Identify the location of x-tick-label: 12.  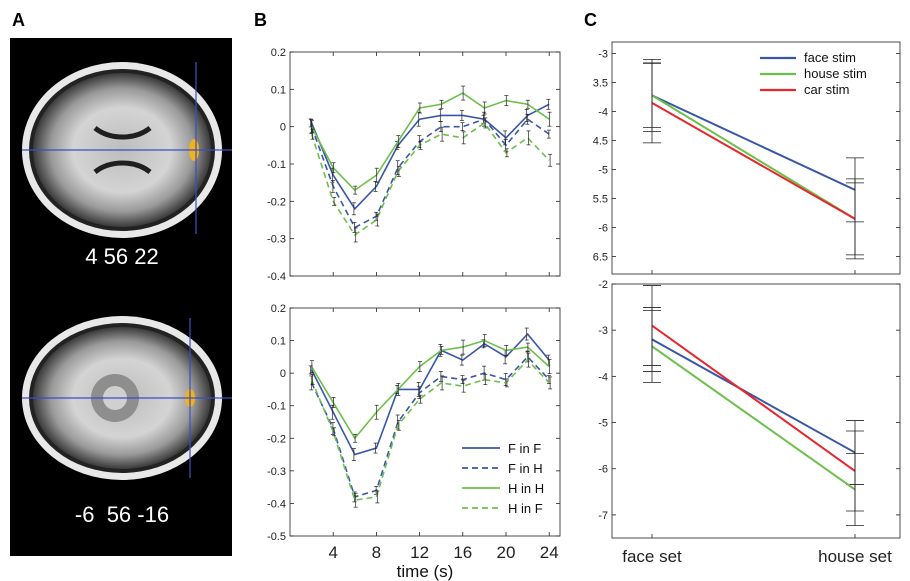
(419, 552).